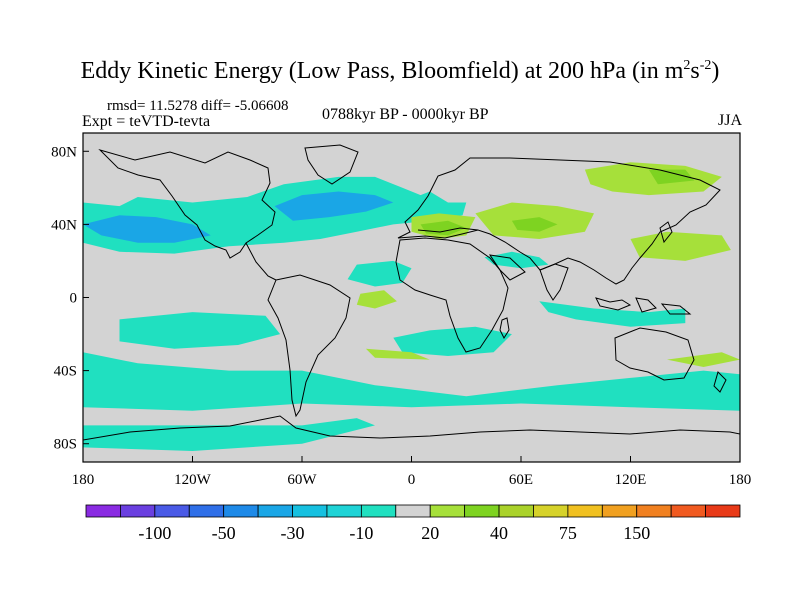 The width and height of the screenshot is (800, 600). What do you see at coordinates (198, 106) in the screenshot?
I see `statistics-text: rmsd= 11.5278 diff= -5.06608` at bounding box center [198, 106].